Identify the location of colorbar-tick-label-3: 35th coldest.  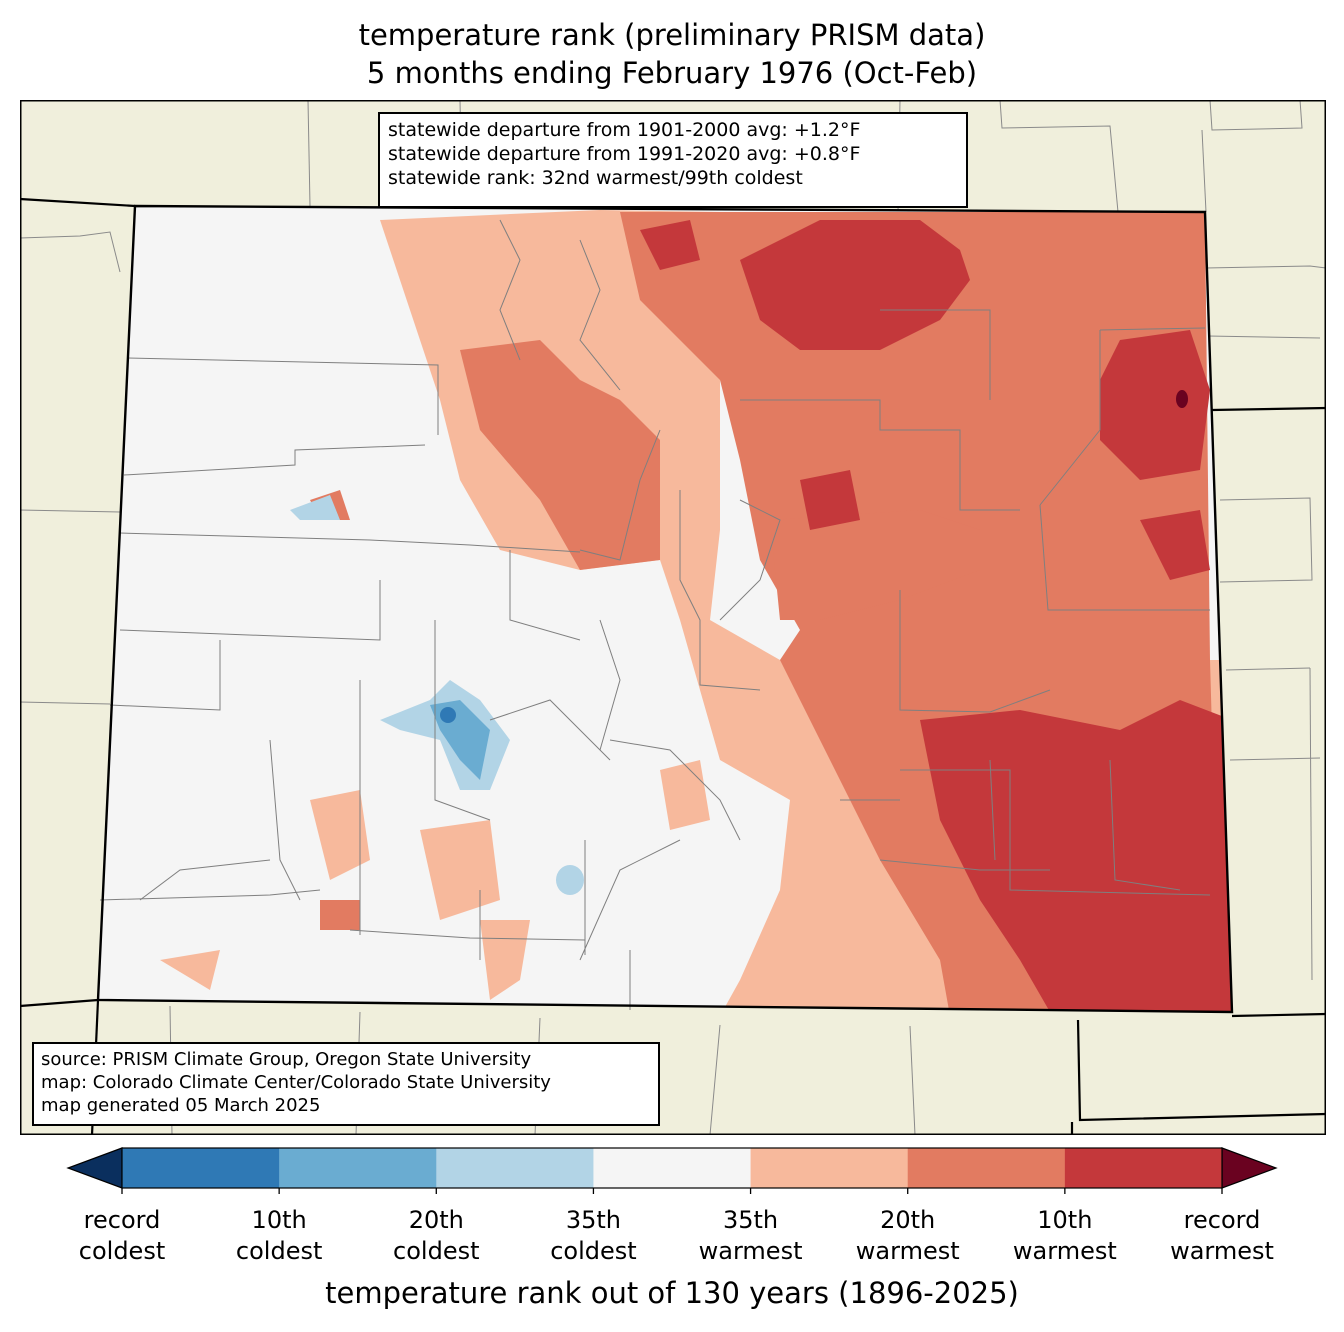
(593, 1236).